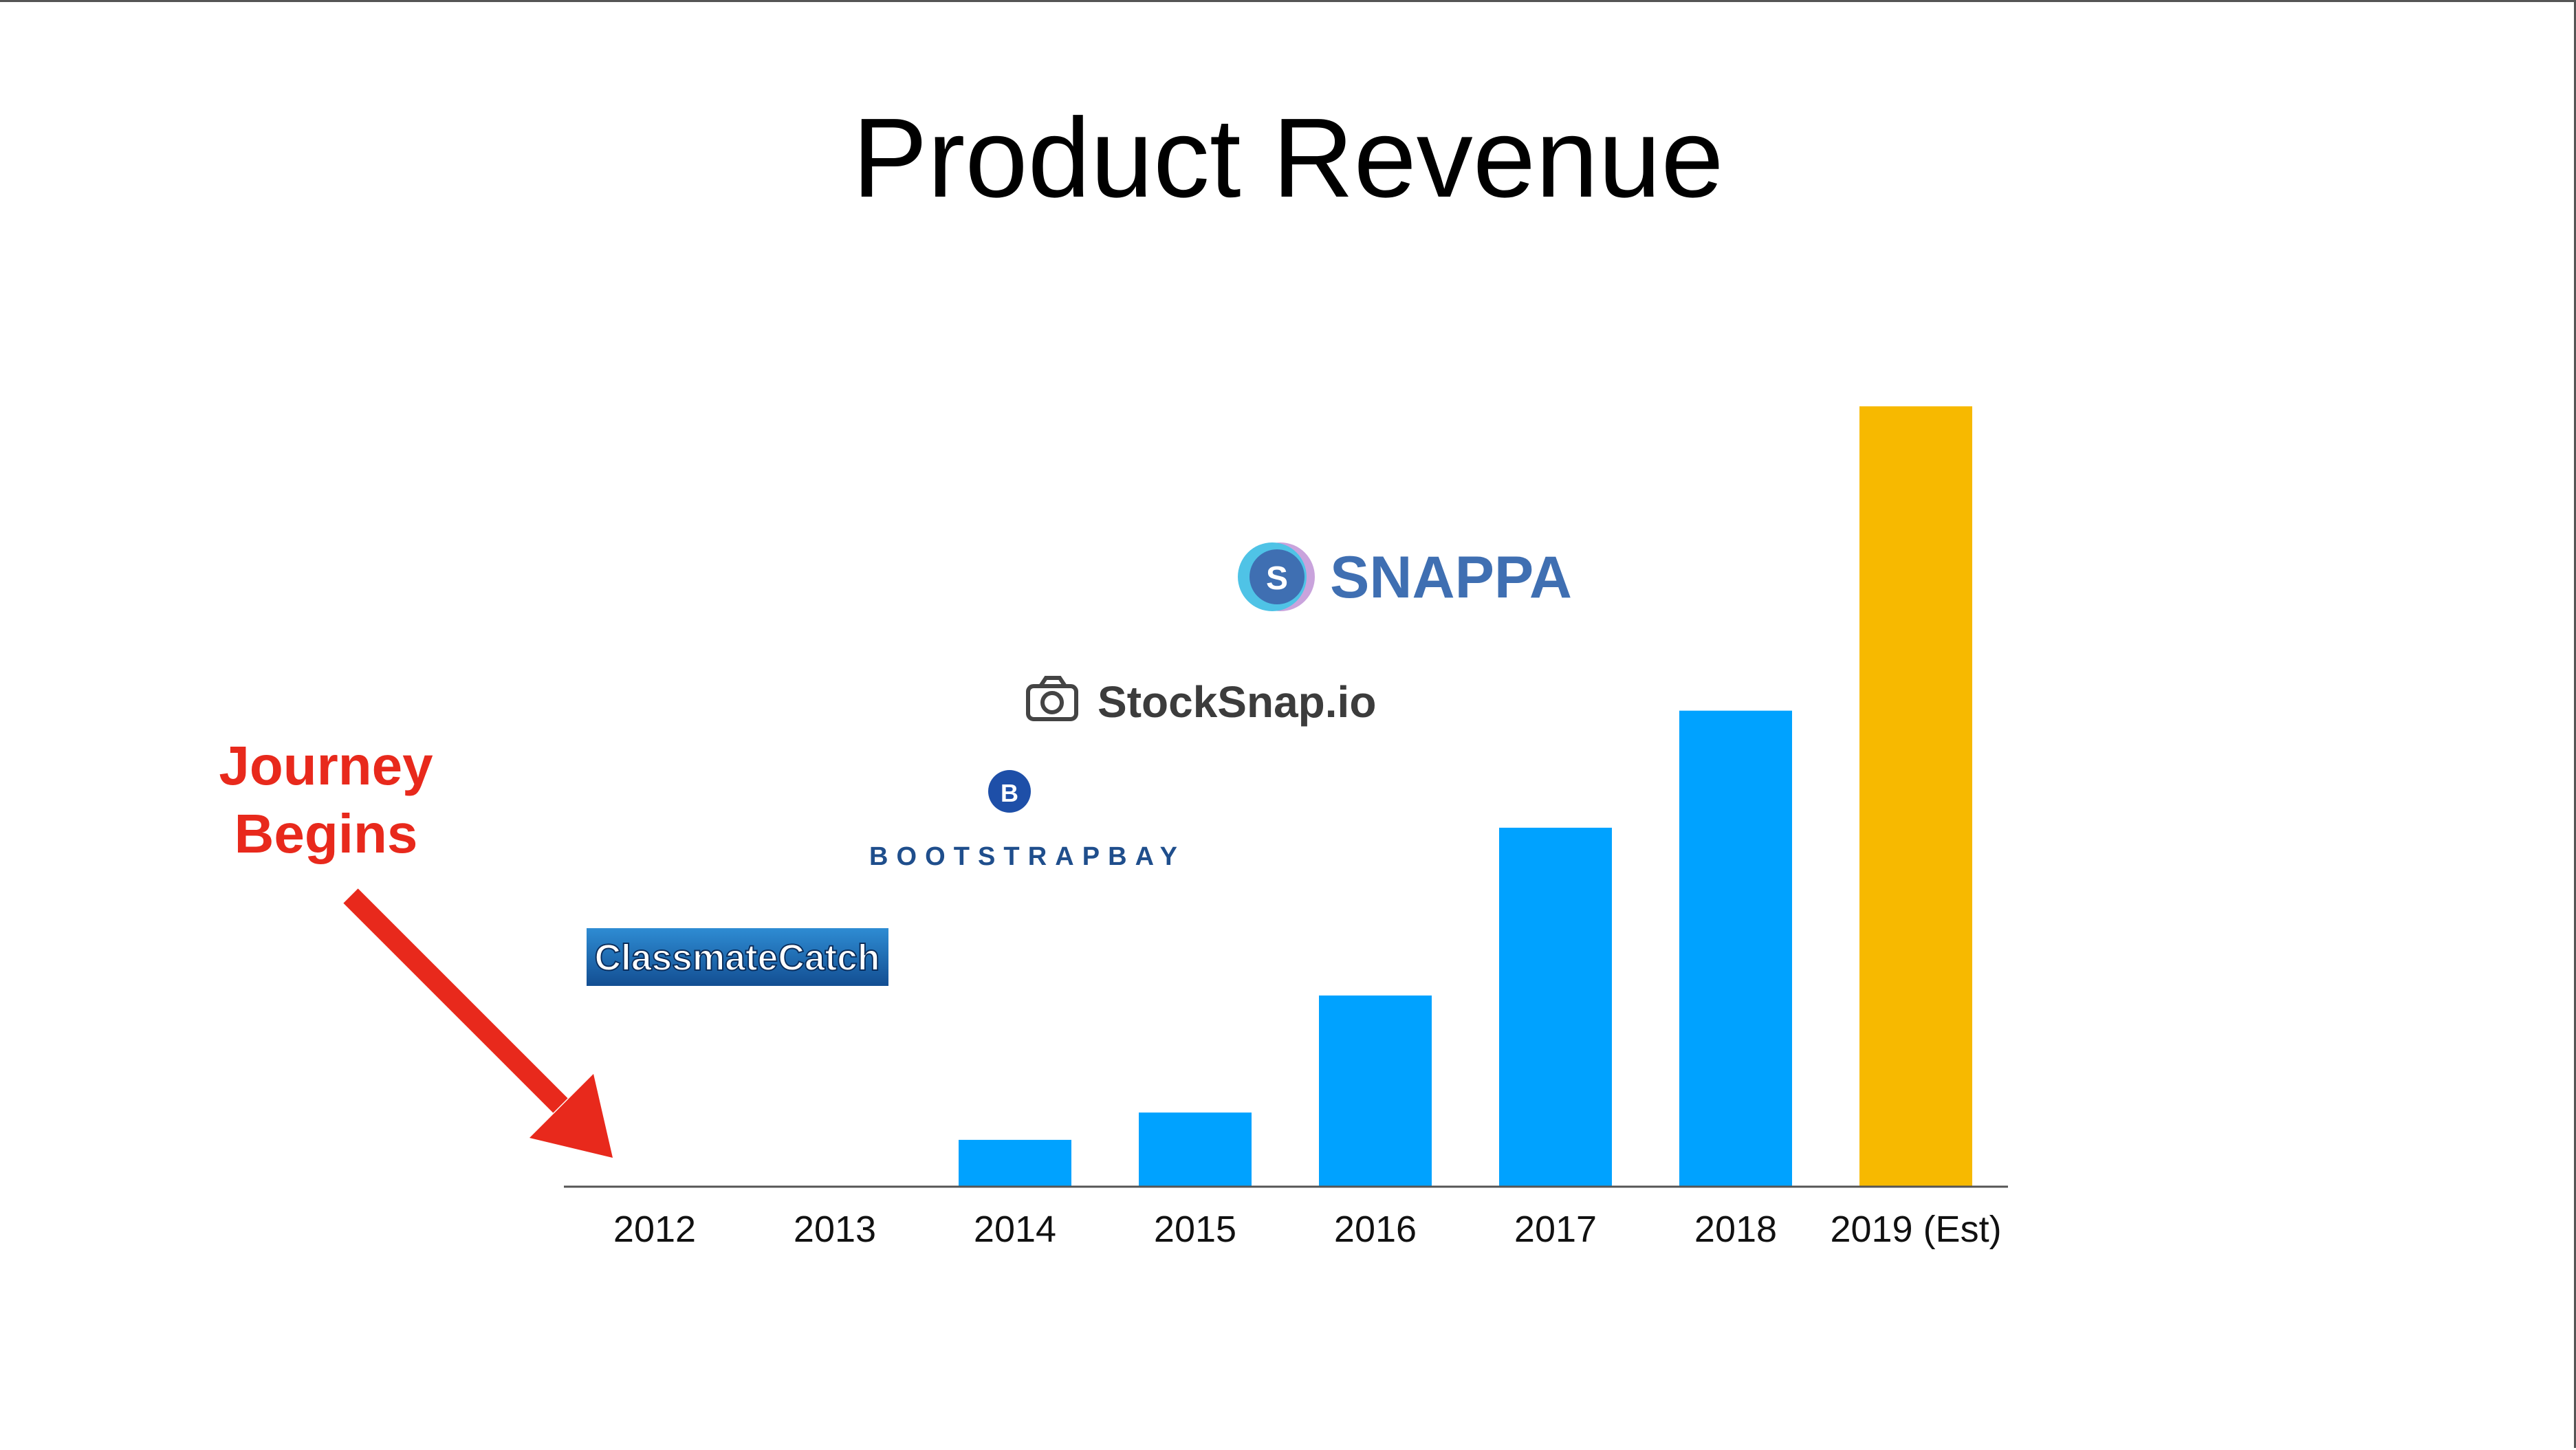  I want to click on snappa-text: SNAPPA, so click(1451, 578).